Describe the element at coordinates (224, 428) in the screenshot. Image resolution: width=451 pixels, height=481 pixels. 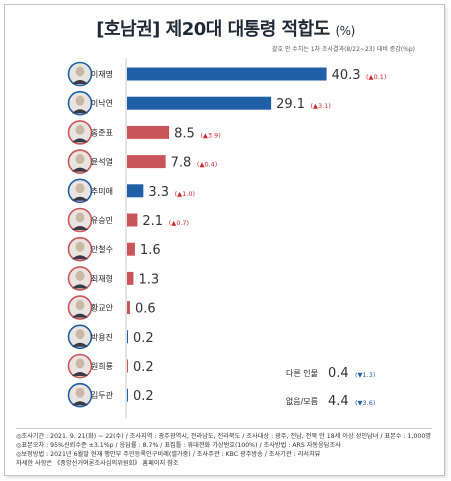
I see `footer-divider` at that location.